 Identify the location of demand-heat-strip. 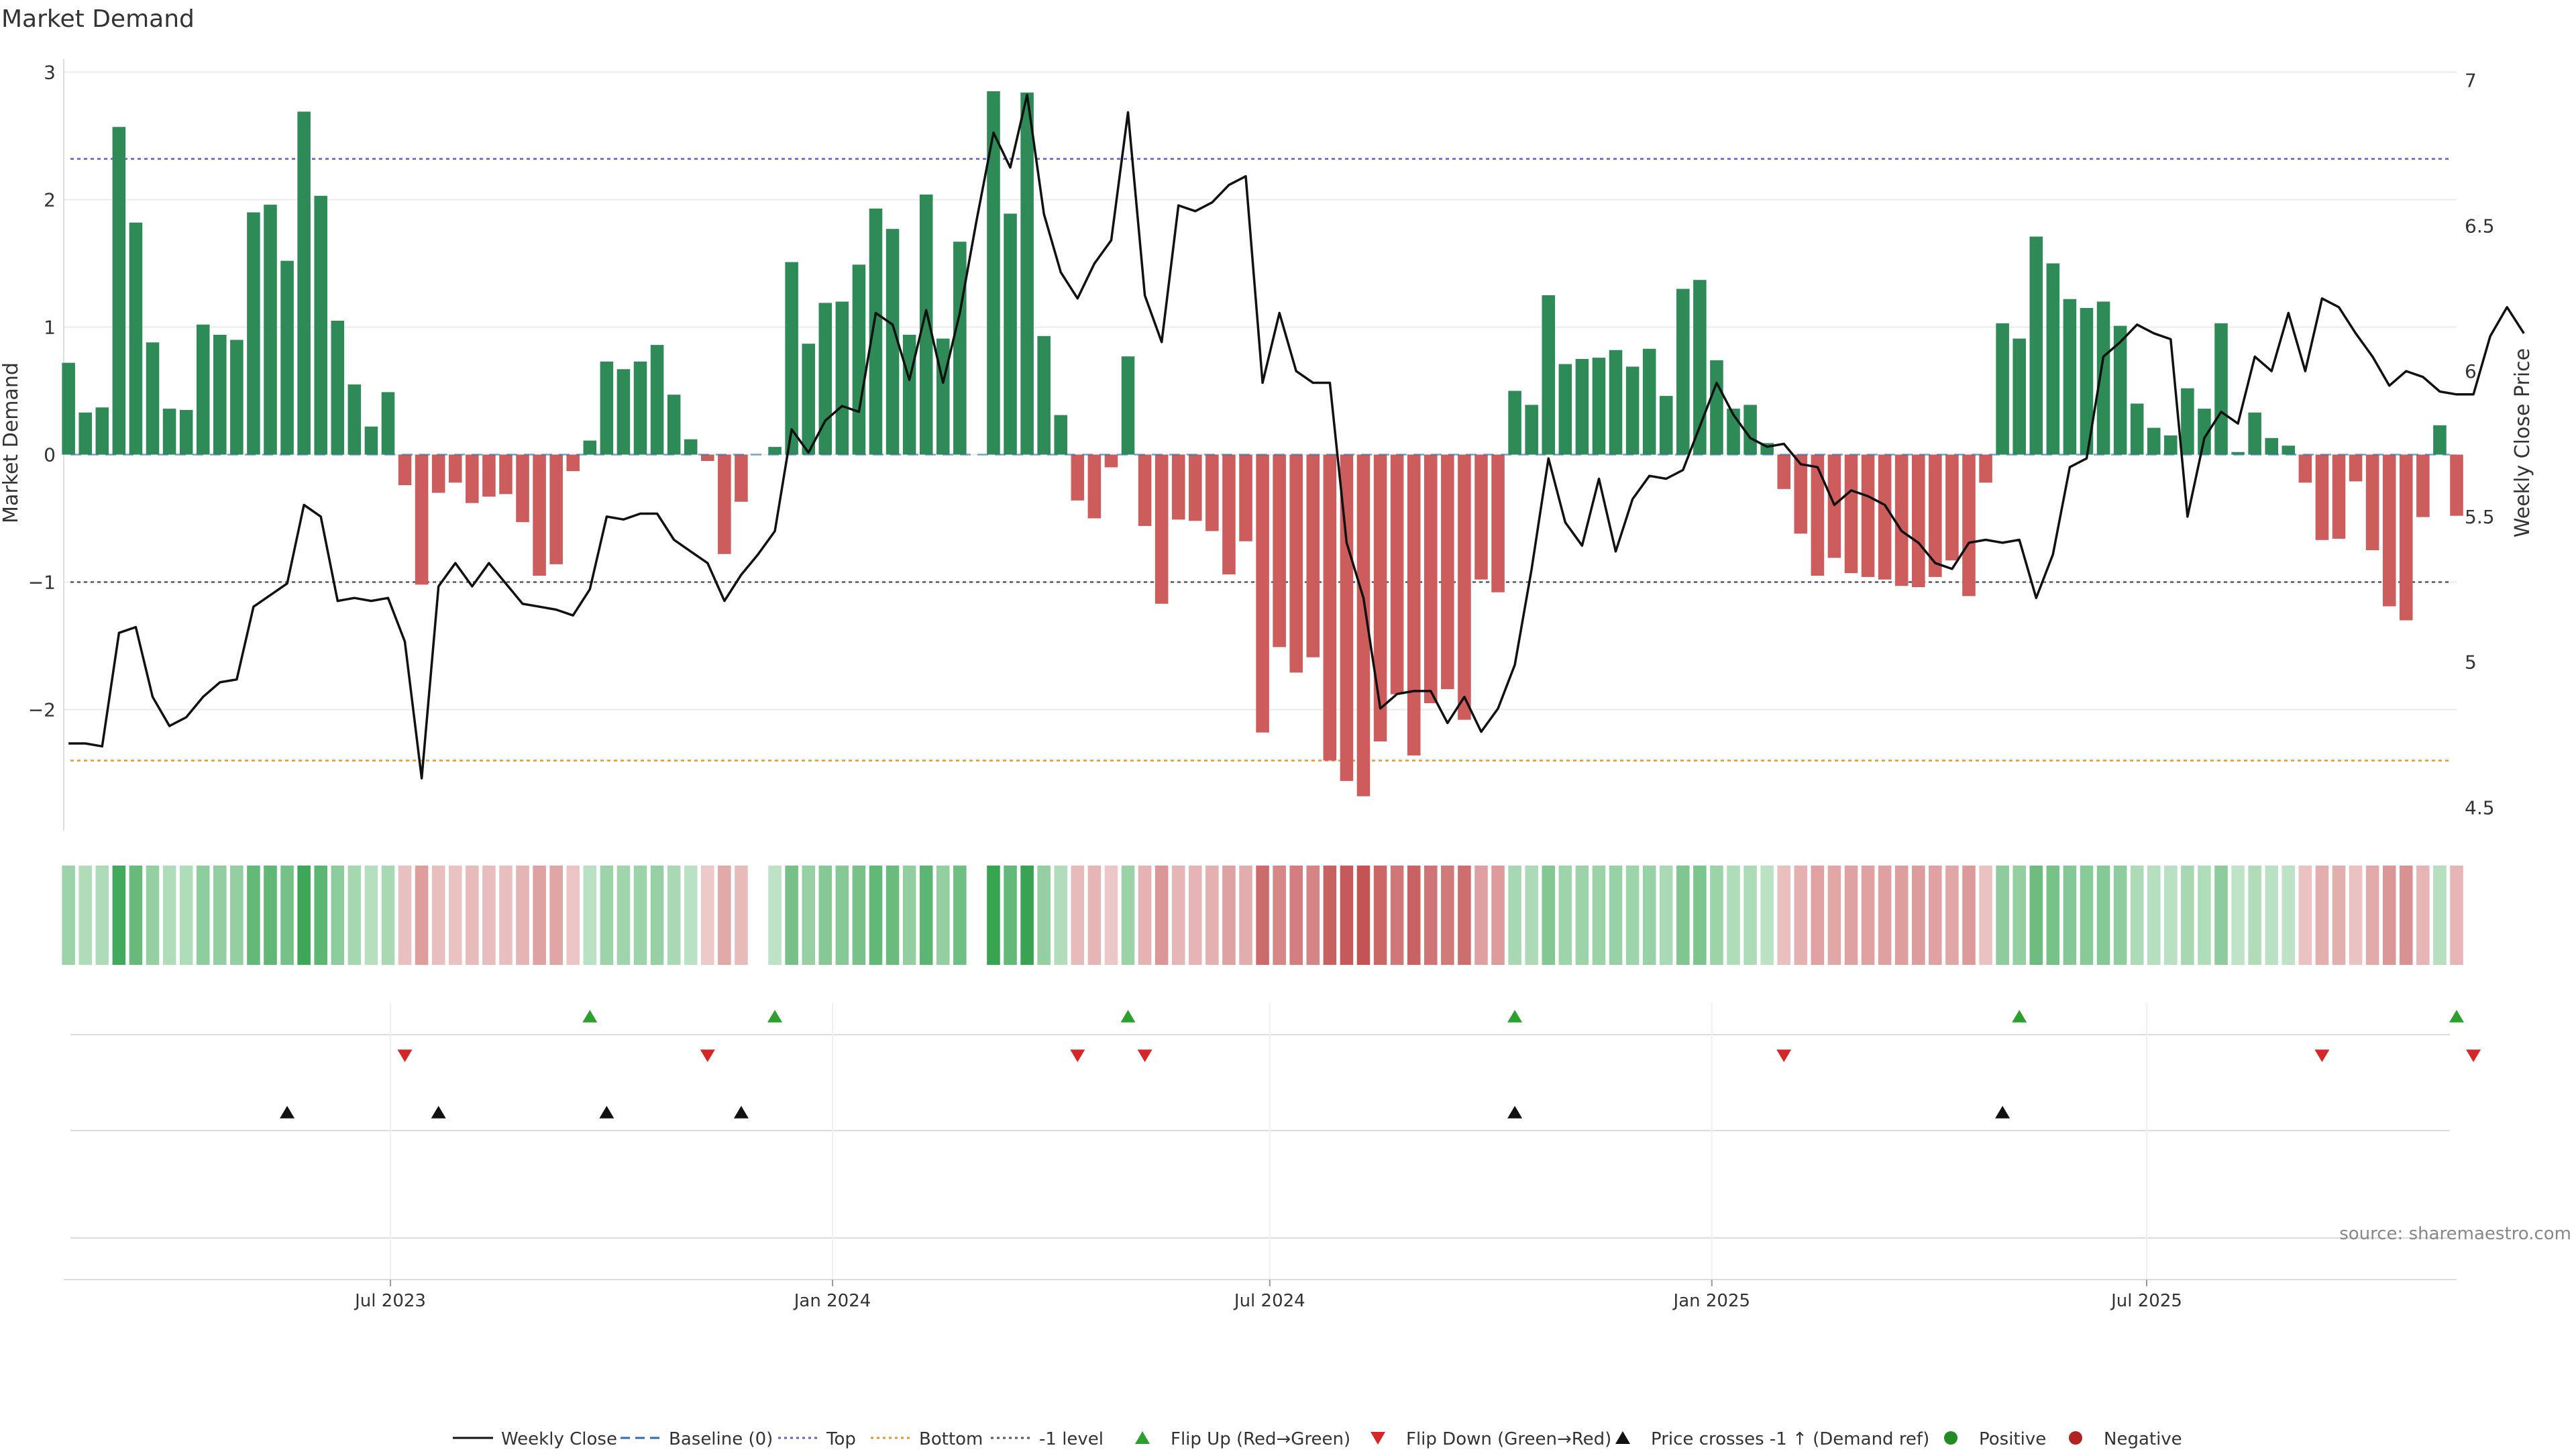
(1262, 915).